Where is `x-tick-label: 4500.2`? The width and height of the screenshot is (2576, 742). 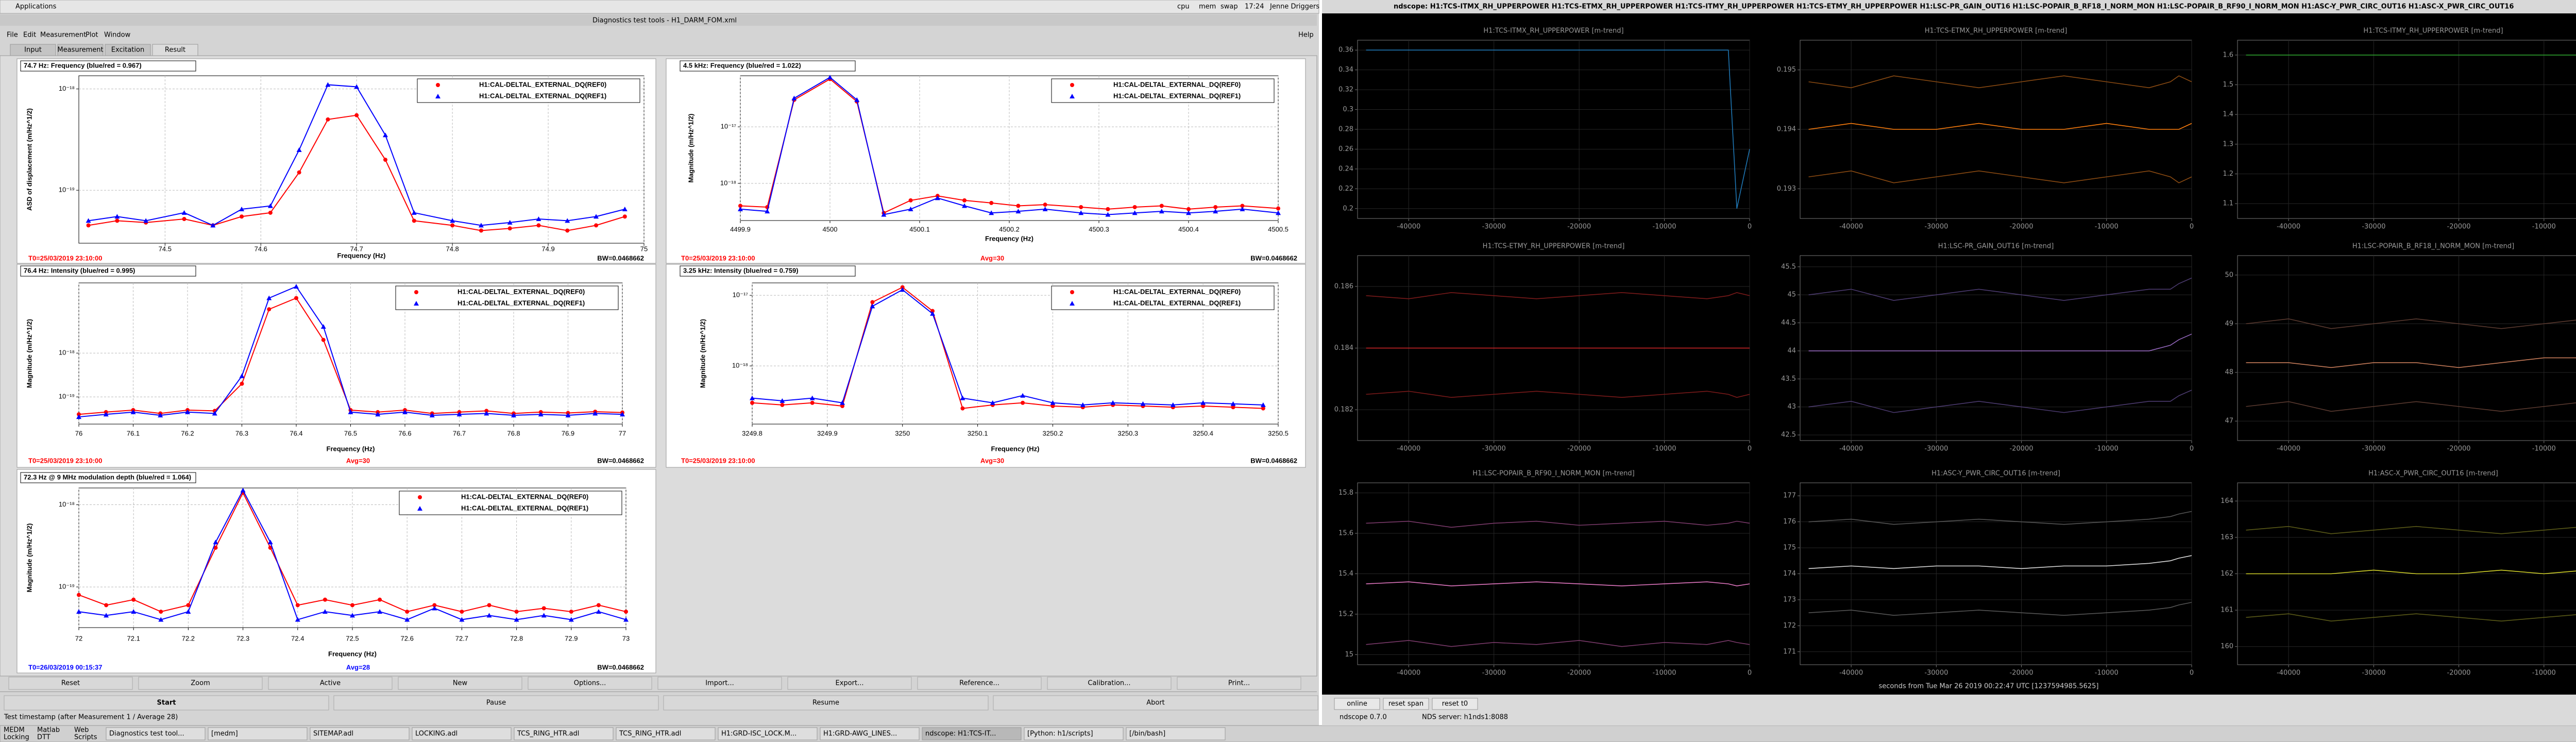
x-tick-label: 4500.2 is located at coordinates (1009, 229).